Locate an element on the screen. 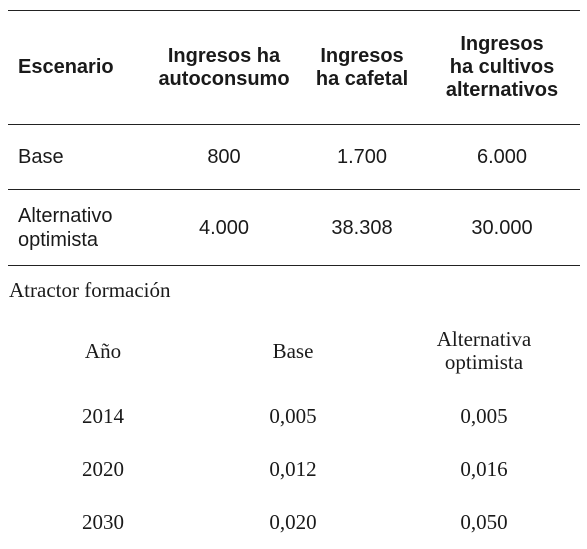  header-ingresos-cafetal: Ingresos ha cafetal is located at coordinates (362, 67).